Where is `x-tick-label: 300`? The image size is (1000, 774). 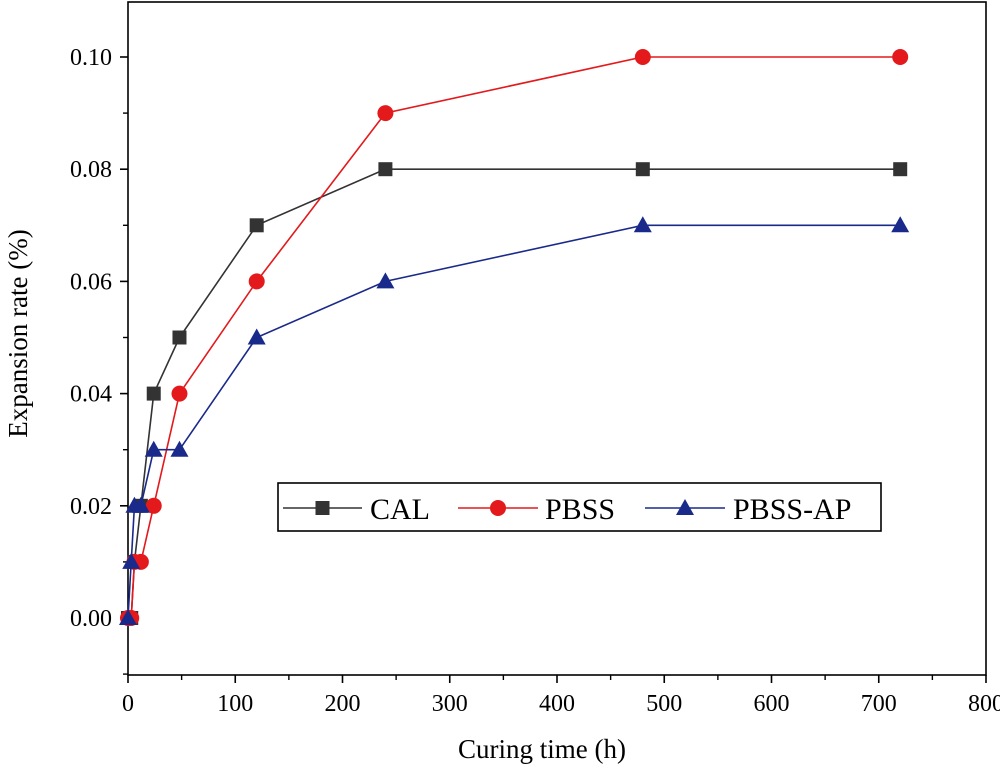
x-tick-label: 300 is located at coordinates (450, 704).